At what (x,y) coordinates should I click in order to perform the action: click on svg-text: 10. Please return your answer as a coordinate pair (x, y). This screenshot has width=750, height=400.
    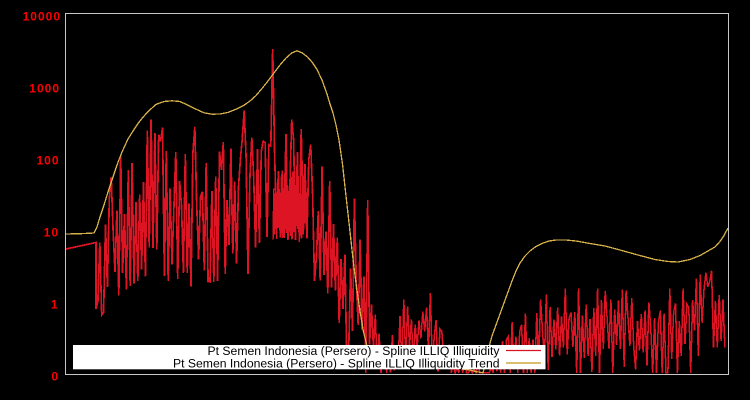
    Looking at the image, I should click on (51, 232).